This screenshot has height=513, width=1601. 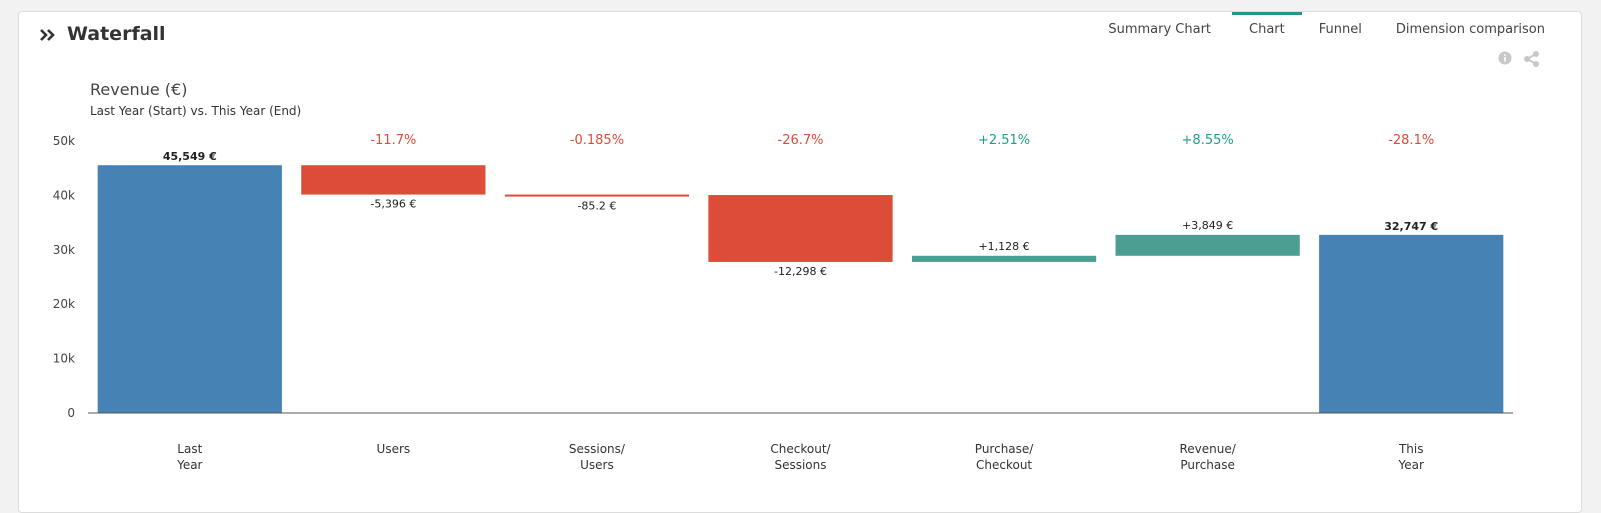 I want to click on double-chevron-right-icon, so click(x=48, y=34).